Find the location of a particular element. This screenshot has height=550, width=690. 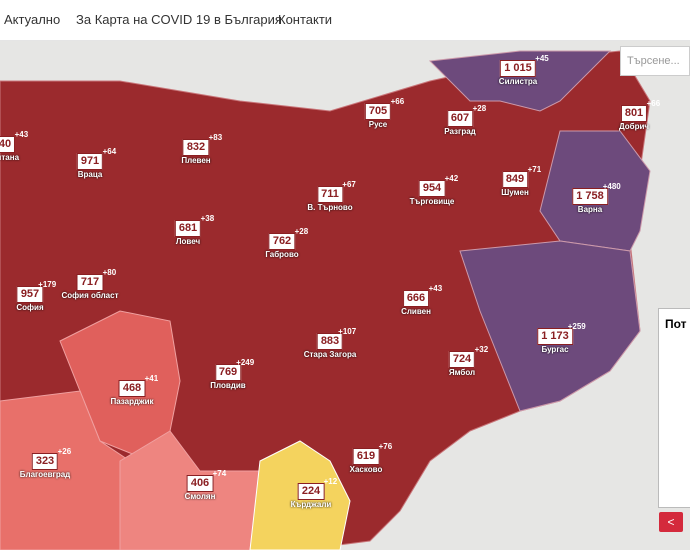

region-count: 954 +42 is located at coordinates (438, 185).